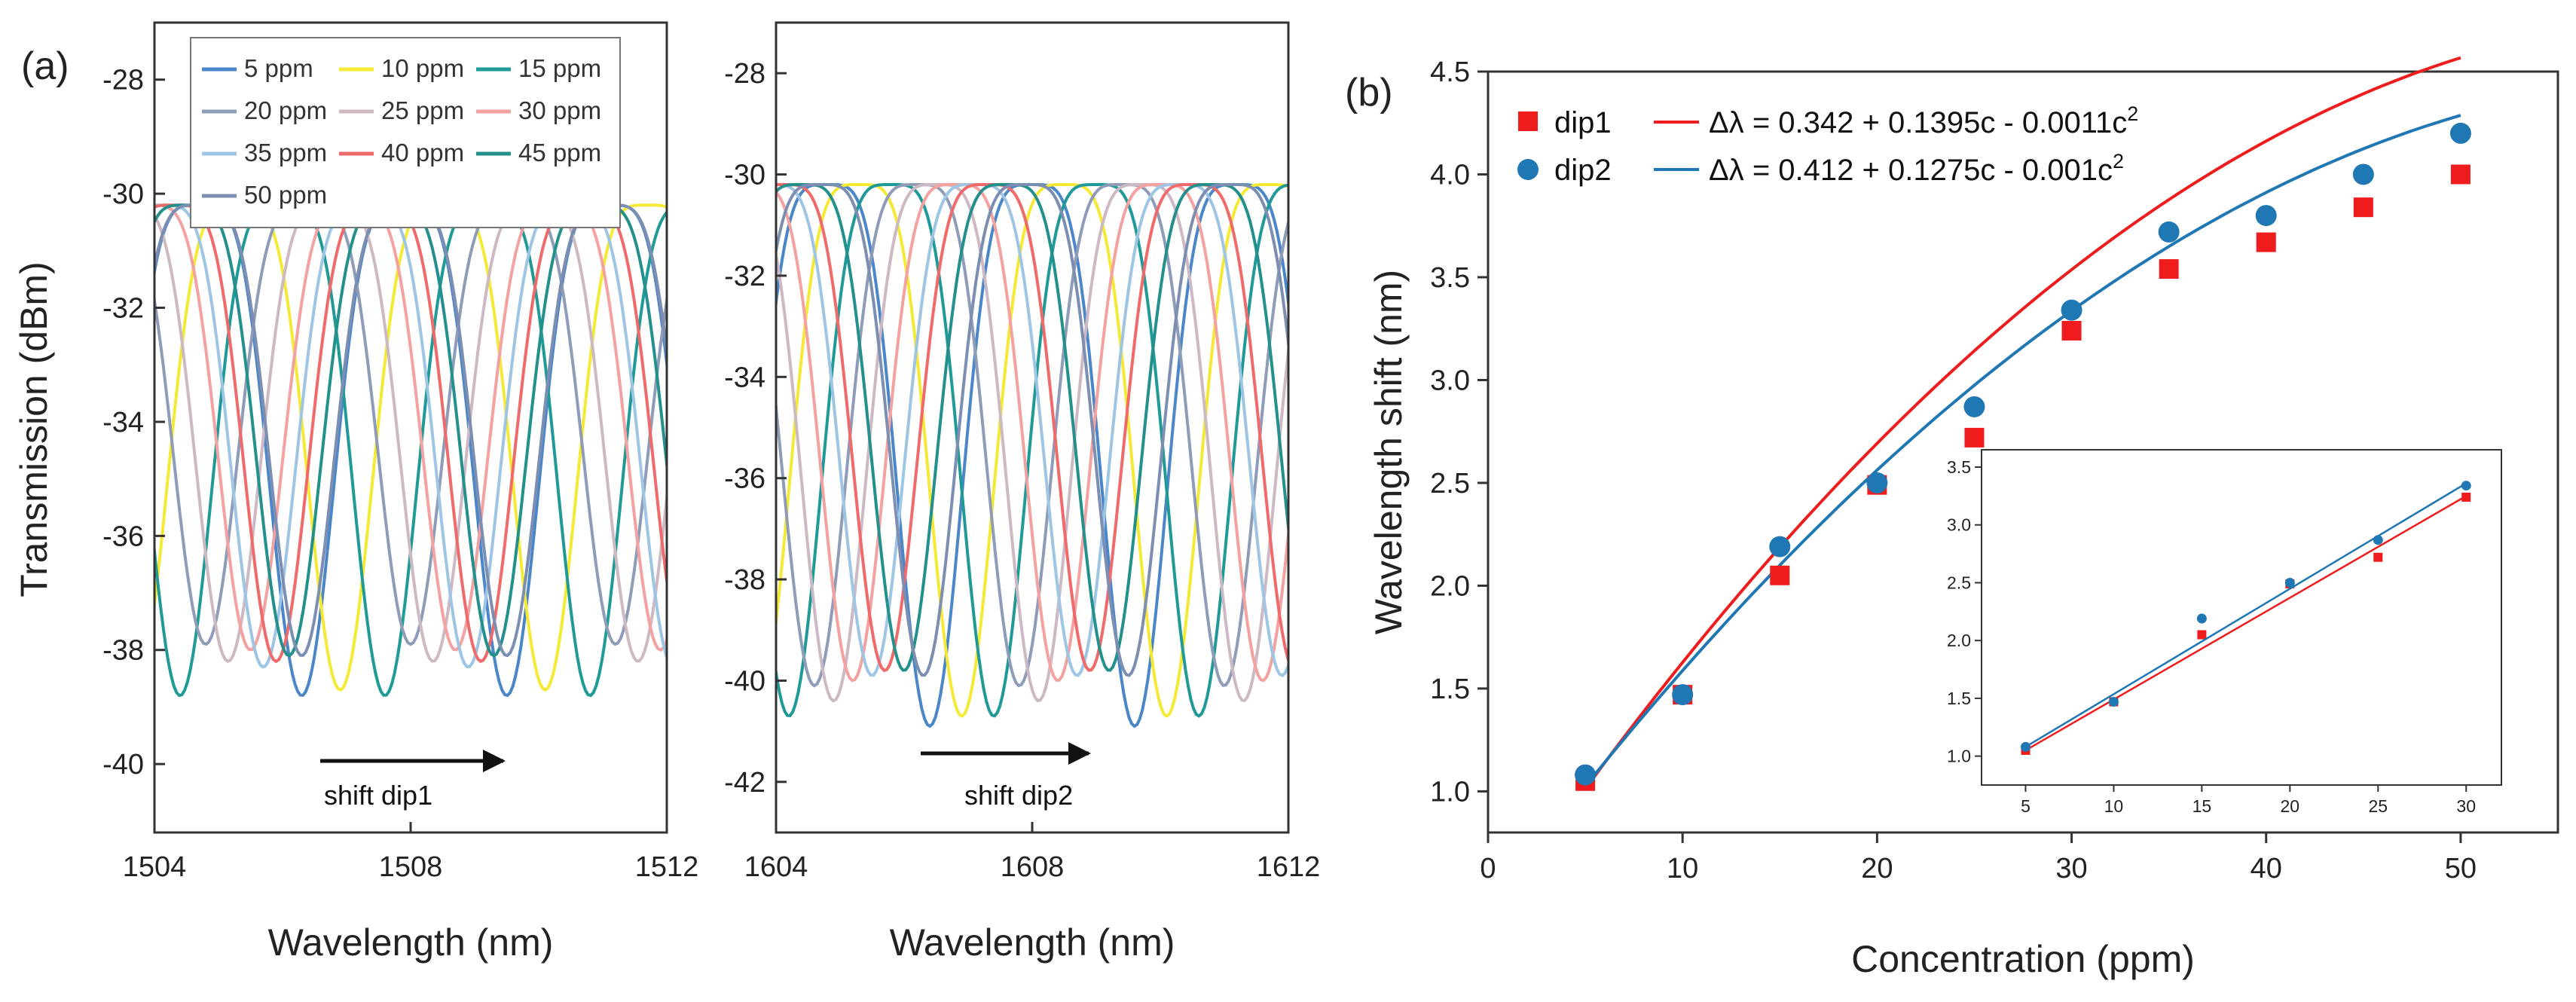 The width and height of the screenshot is (2576, 1002). I want to click on b-ytick-label: 1.0, so click(1450, 792).